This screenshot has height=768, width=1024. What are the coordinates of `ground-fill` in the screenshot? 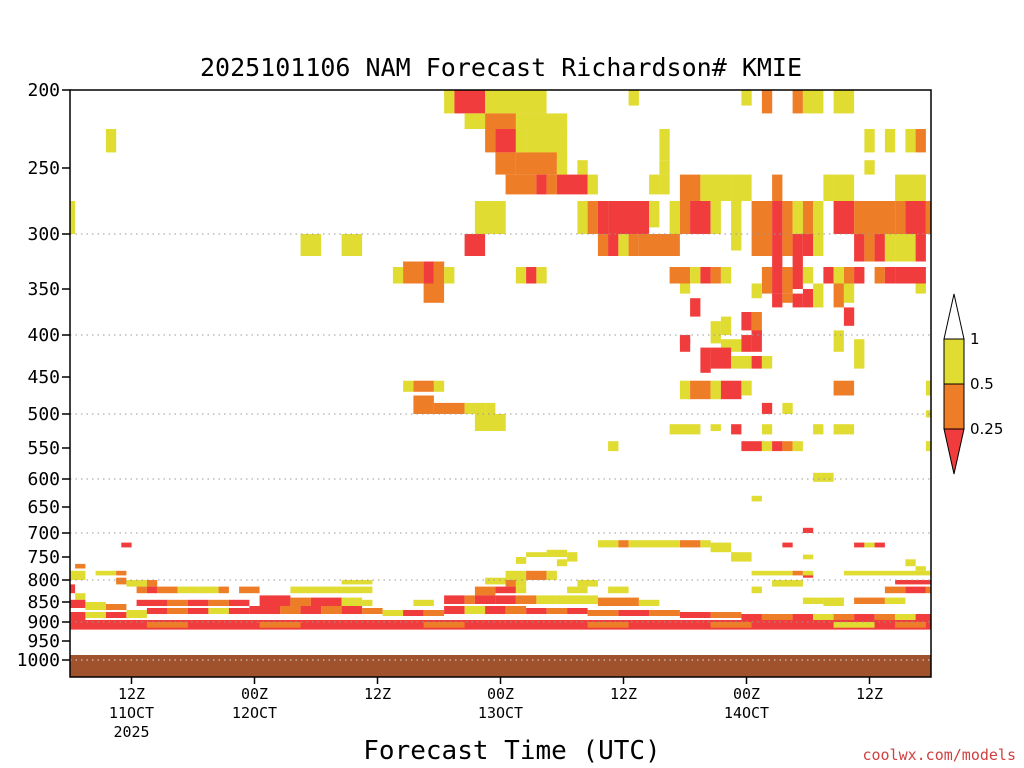 It's located at (500, 666).